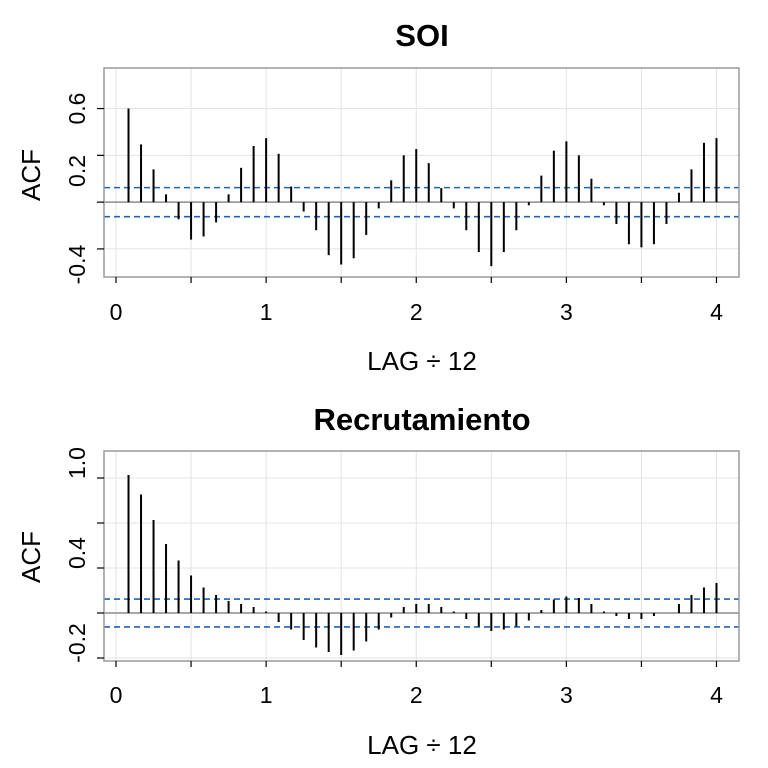 The width and height of the screenshot is (768, 768). Describe the element at coordinates (77, 553) in the screenshot. I see `y-tick-label: 0.4` at that location.